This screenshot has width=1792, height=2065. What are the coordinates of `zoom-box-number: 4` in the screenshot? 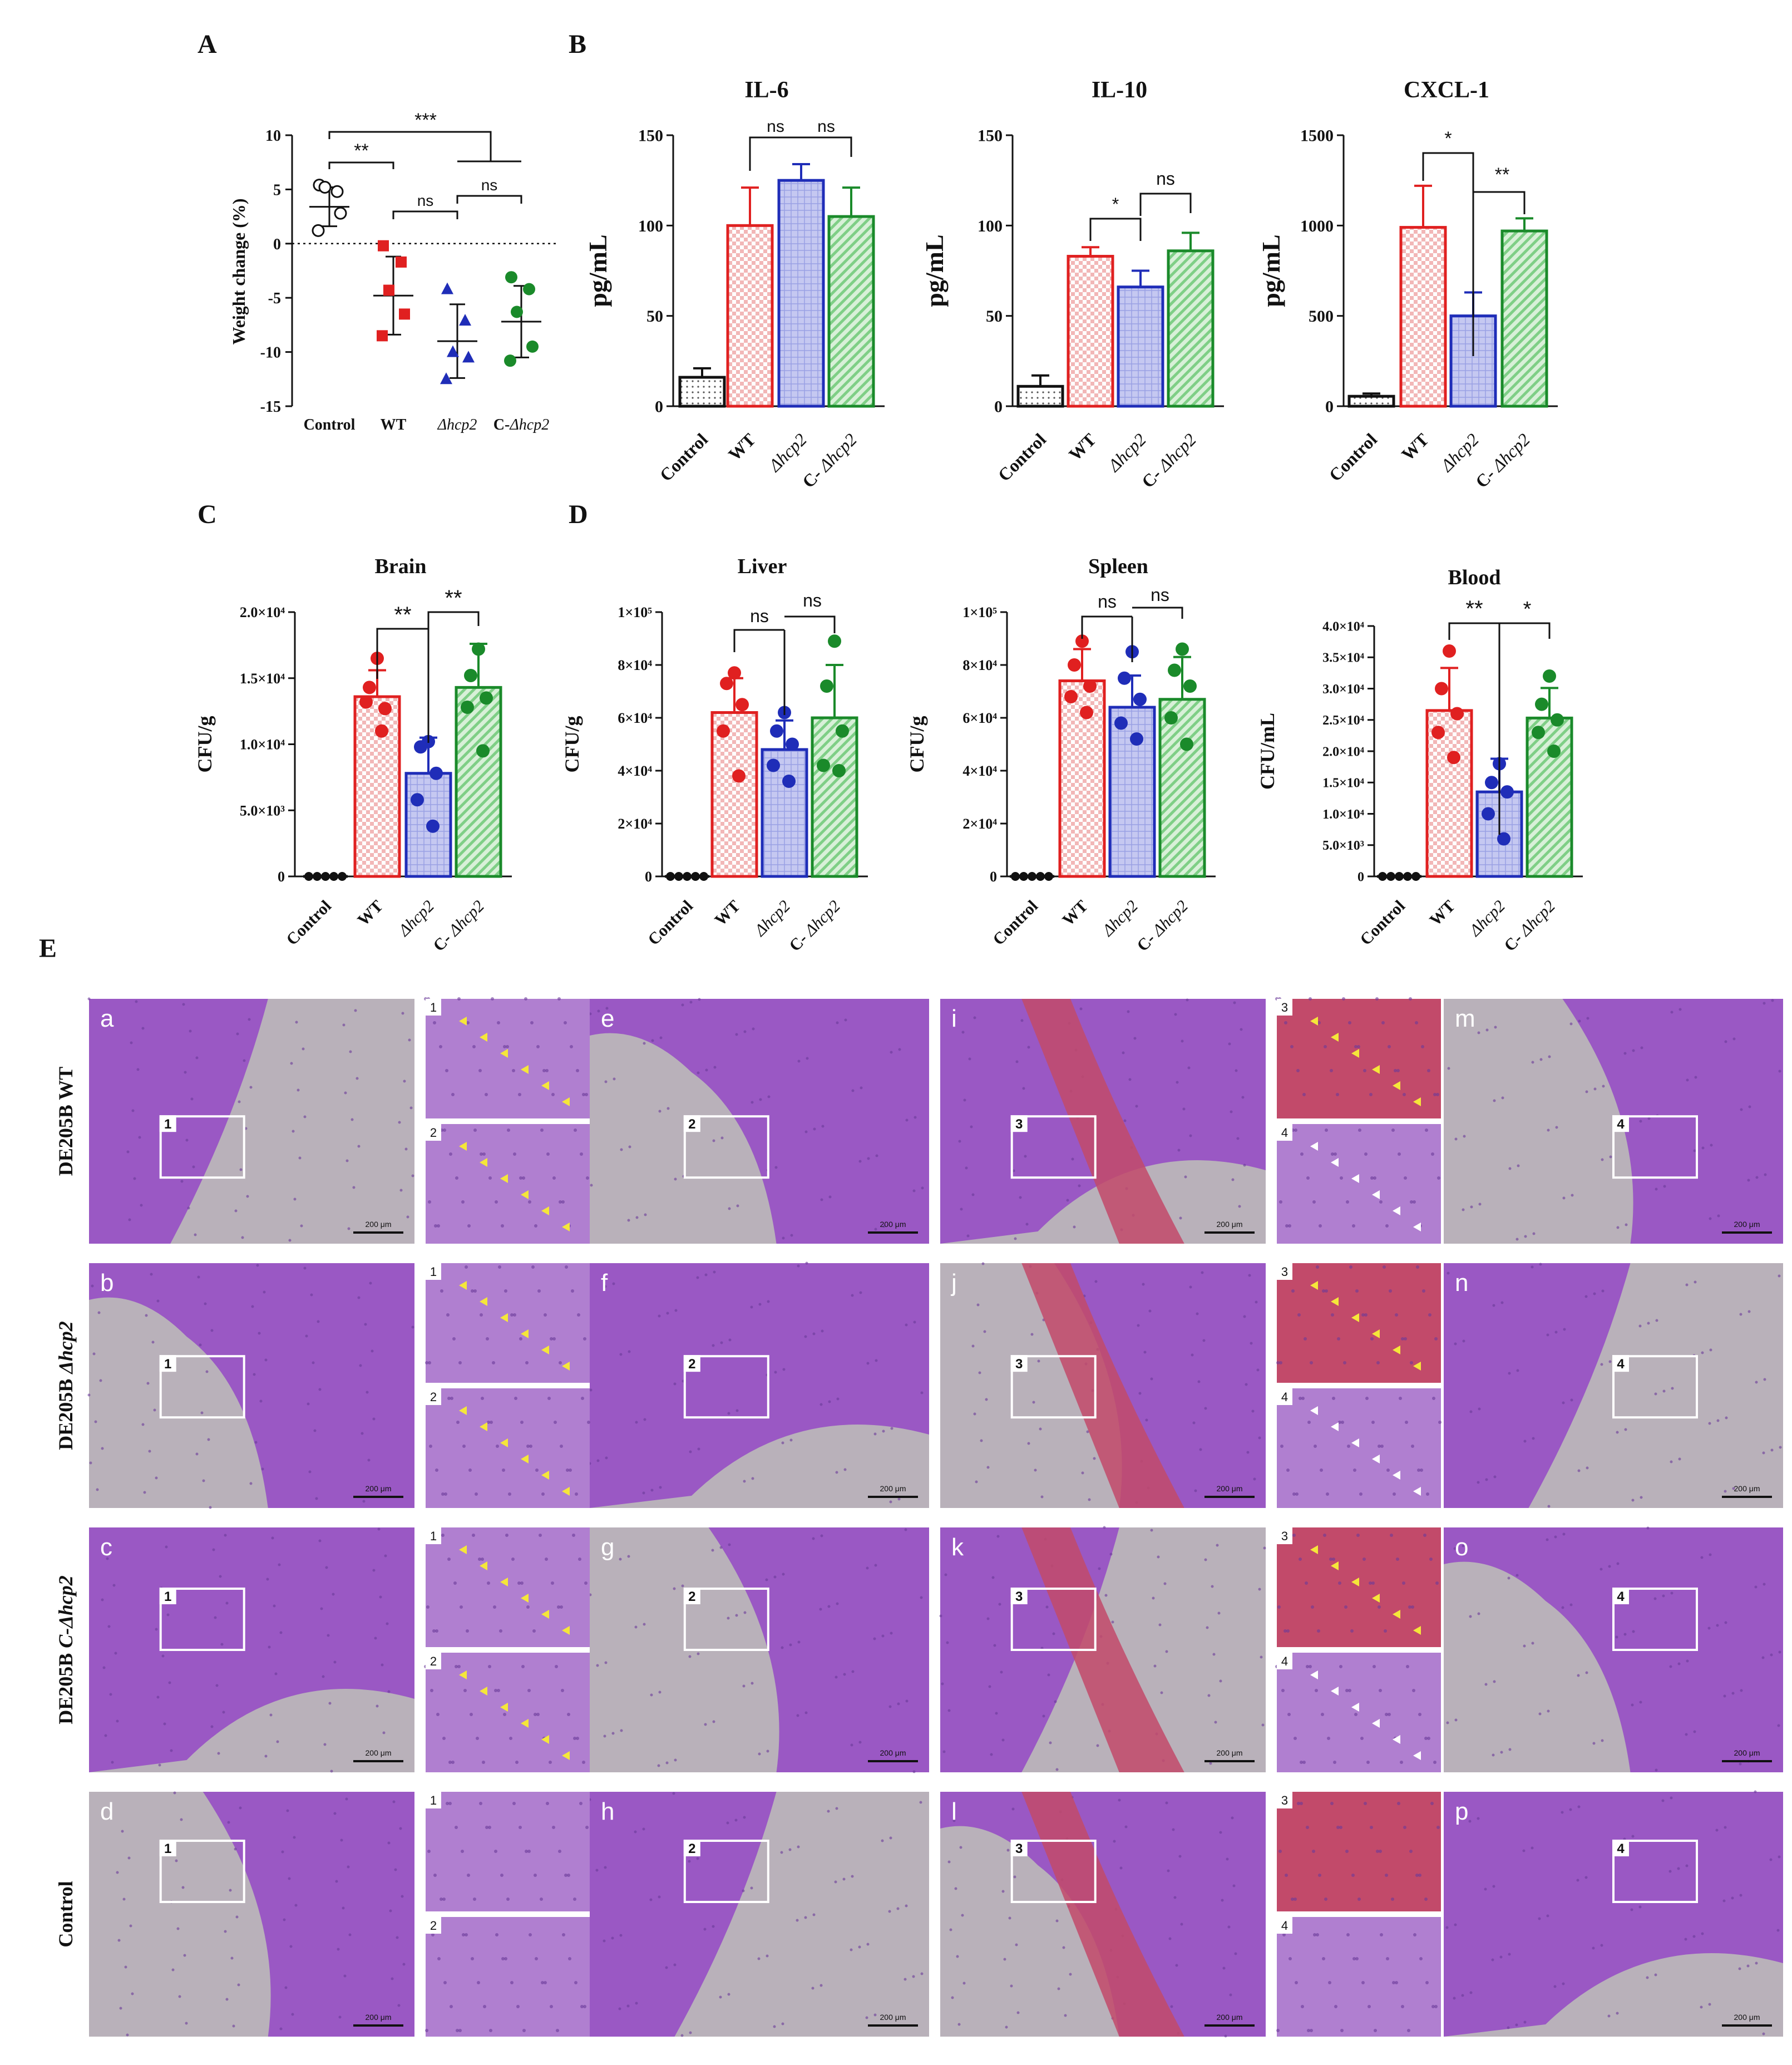 It's located at (1621, 1596).